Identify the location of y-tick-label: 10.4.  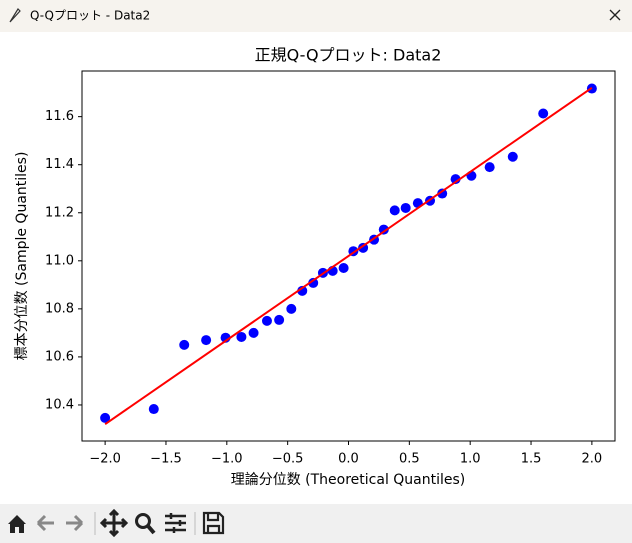
(59, 404).